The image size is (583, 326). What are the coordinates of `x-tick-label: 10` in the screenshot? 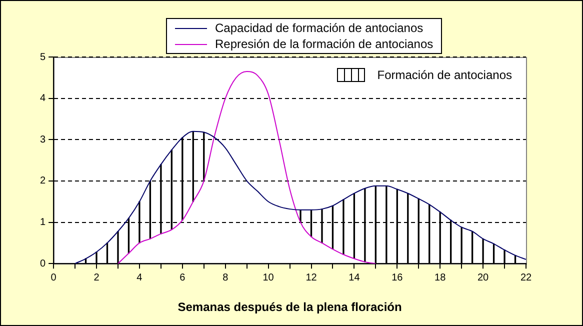 It's located at (268, 278).